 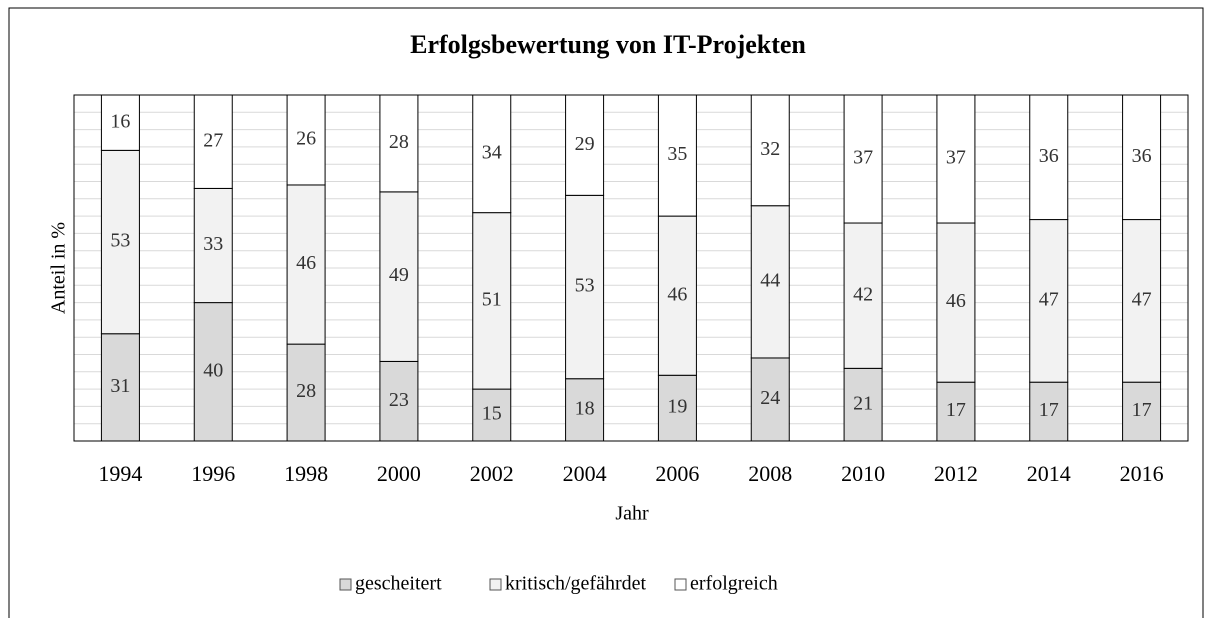 I want to click on data-label: 27, so click(x=213, y=140).